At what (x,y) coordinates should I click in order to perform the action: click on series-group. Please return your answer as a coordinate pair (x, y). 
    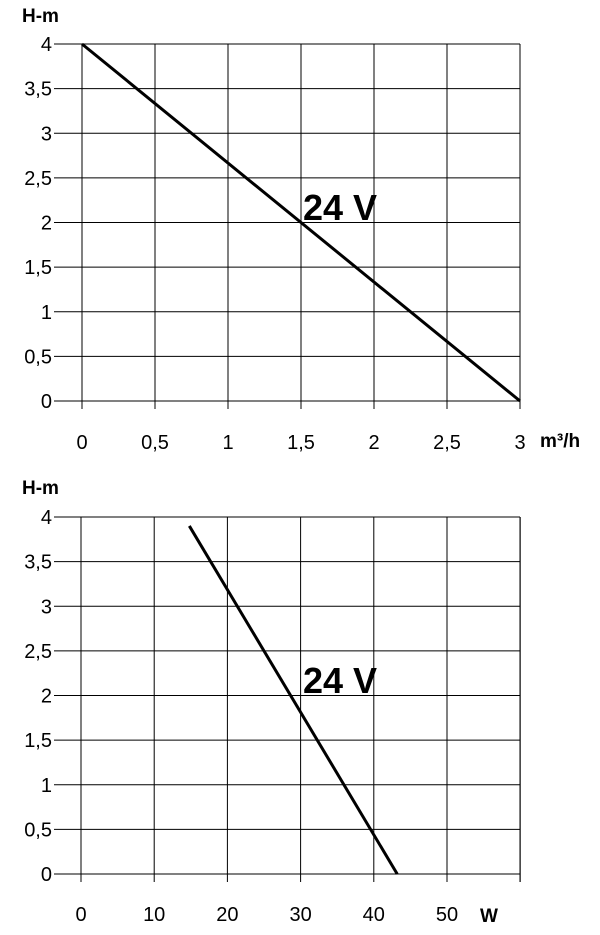
    Looking at the image, I should click on (293, 700).